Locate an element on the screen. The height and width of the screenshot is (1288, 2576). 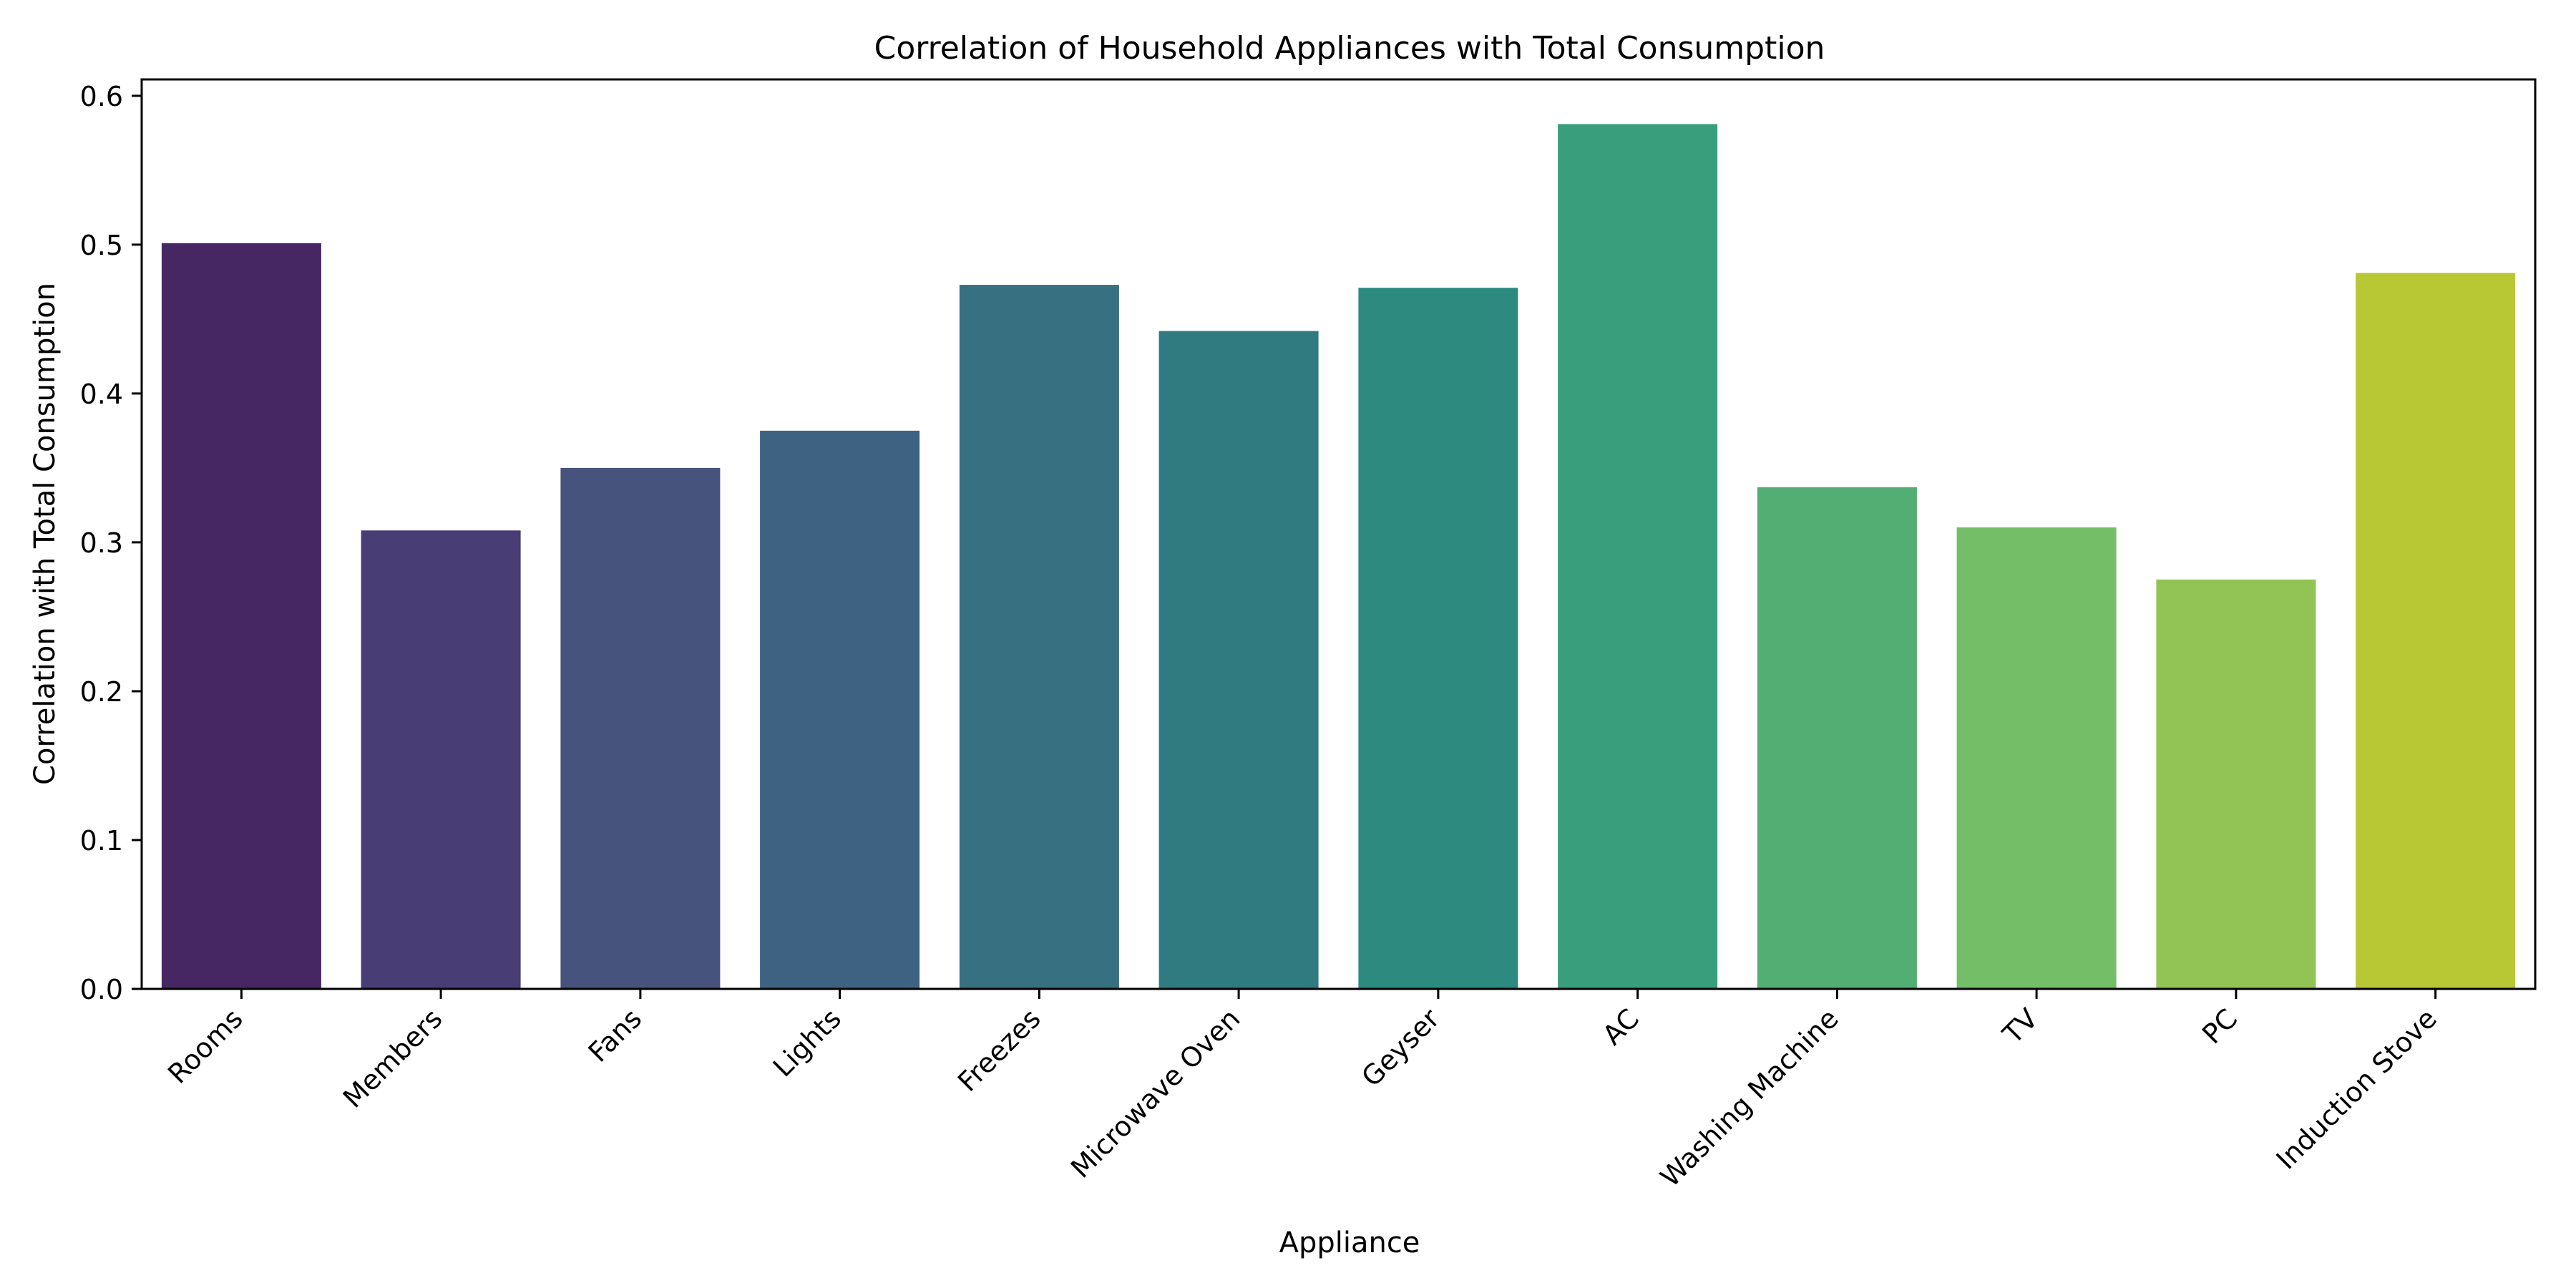
x-tick-label: Induction Stove is located at coordinates (2356, 1088).